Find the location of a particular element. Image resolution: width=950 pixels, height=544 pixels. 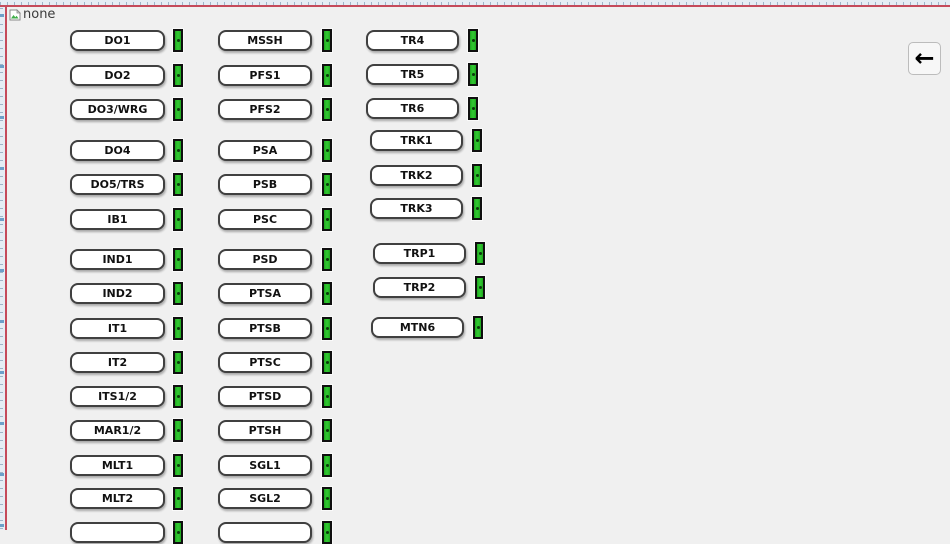

broken-image-placeholder: none is located at coordinates (32, 14).